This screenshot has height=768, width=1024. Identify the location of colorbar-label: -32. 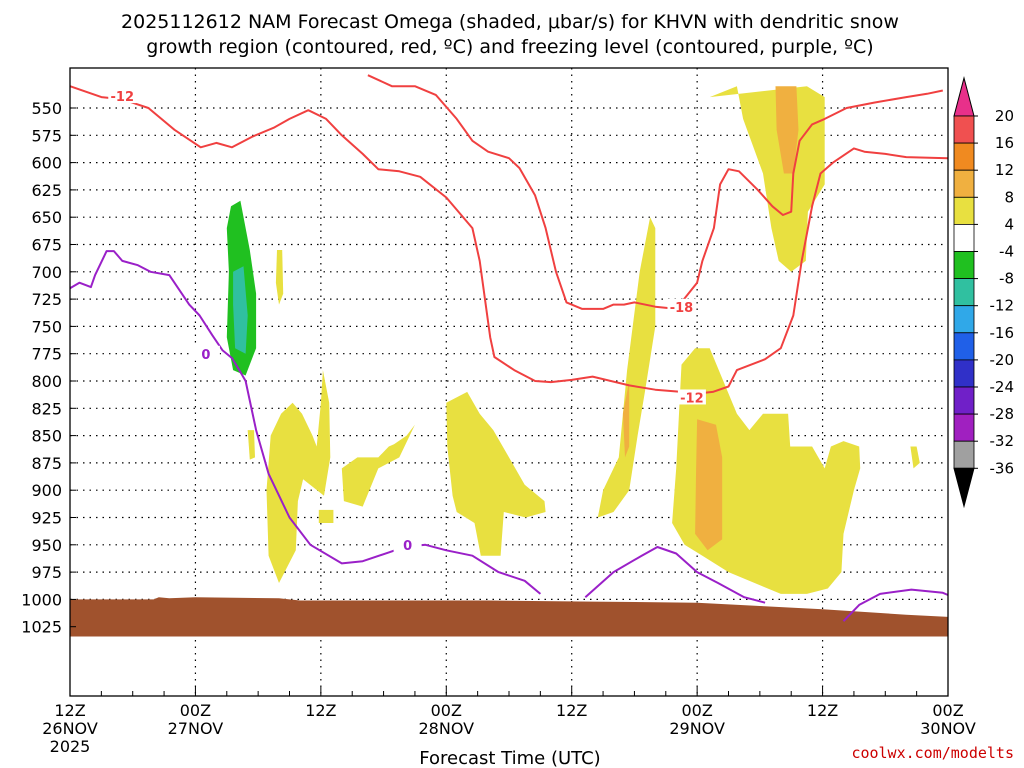
(1002, 441).